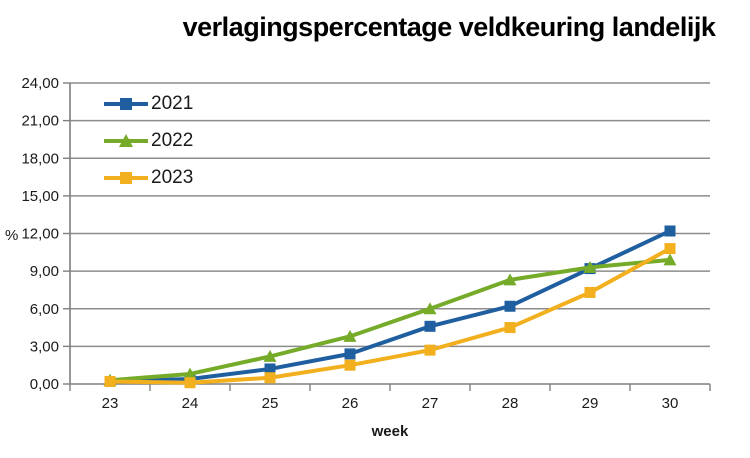  What do you see at coordinates (670, 403) in the screenshot?
I see `x-tick-label: 30` at bounding box center [670, 403].